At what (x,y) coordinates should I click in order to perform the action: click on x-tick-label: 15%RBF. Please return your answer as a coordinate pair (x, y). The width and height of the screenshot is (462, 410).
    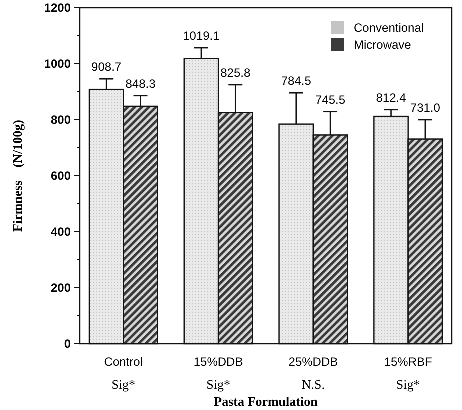
    Looking at the image, I should click on (408, 362).